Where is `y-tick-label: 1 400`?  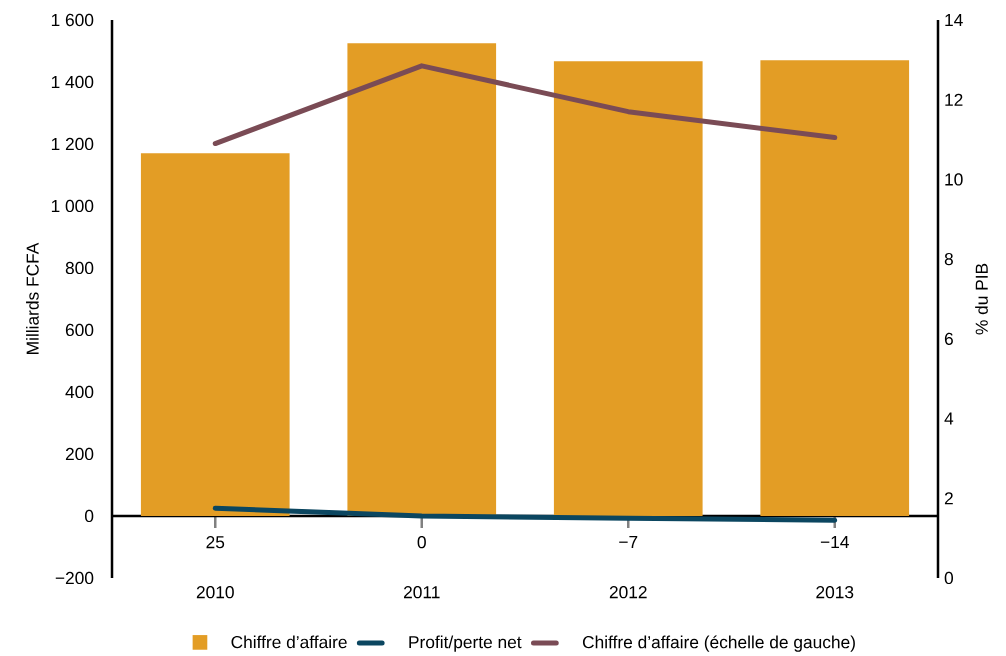
y-tick-label: 1 400 is located at coordinates (72, 82).